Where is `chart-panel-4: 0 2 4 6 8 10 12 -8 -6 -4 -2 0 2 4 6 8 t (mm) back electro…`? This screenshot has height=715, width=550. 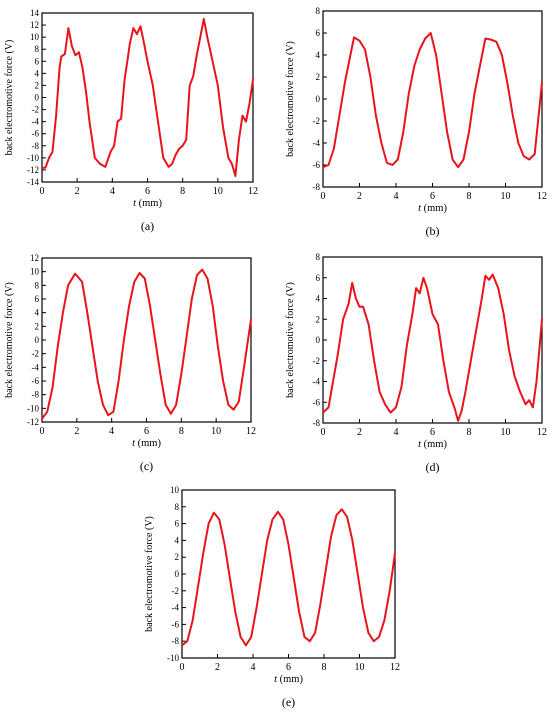
chart-panel-4: 0 2 4 6 8 10 12 -8 -6 -4 -2 0 2 4 6 8 t (mm) back electro… is located at coordinates (416, 363).